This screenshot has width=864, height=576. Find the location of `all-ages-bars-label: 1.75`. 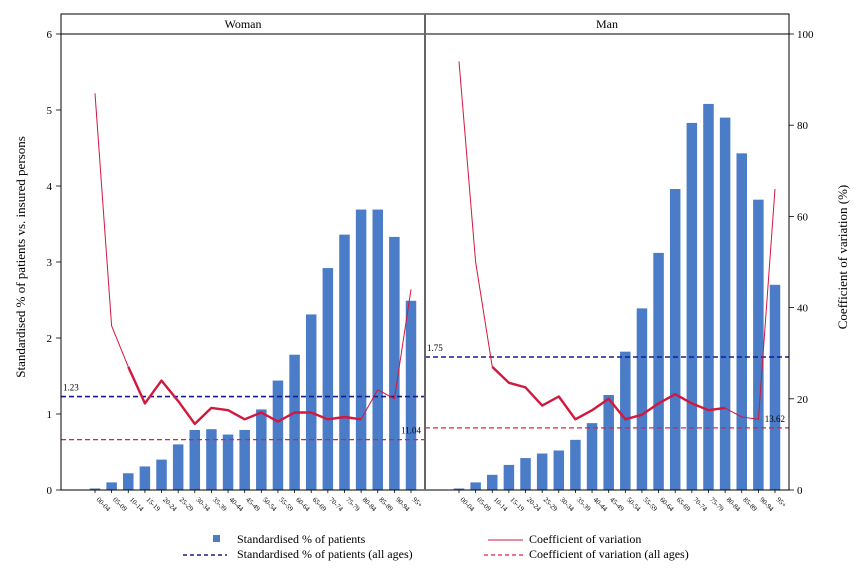

all-ages-bars-label: 1.75 is located at coordinates (435, 348).